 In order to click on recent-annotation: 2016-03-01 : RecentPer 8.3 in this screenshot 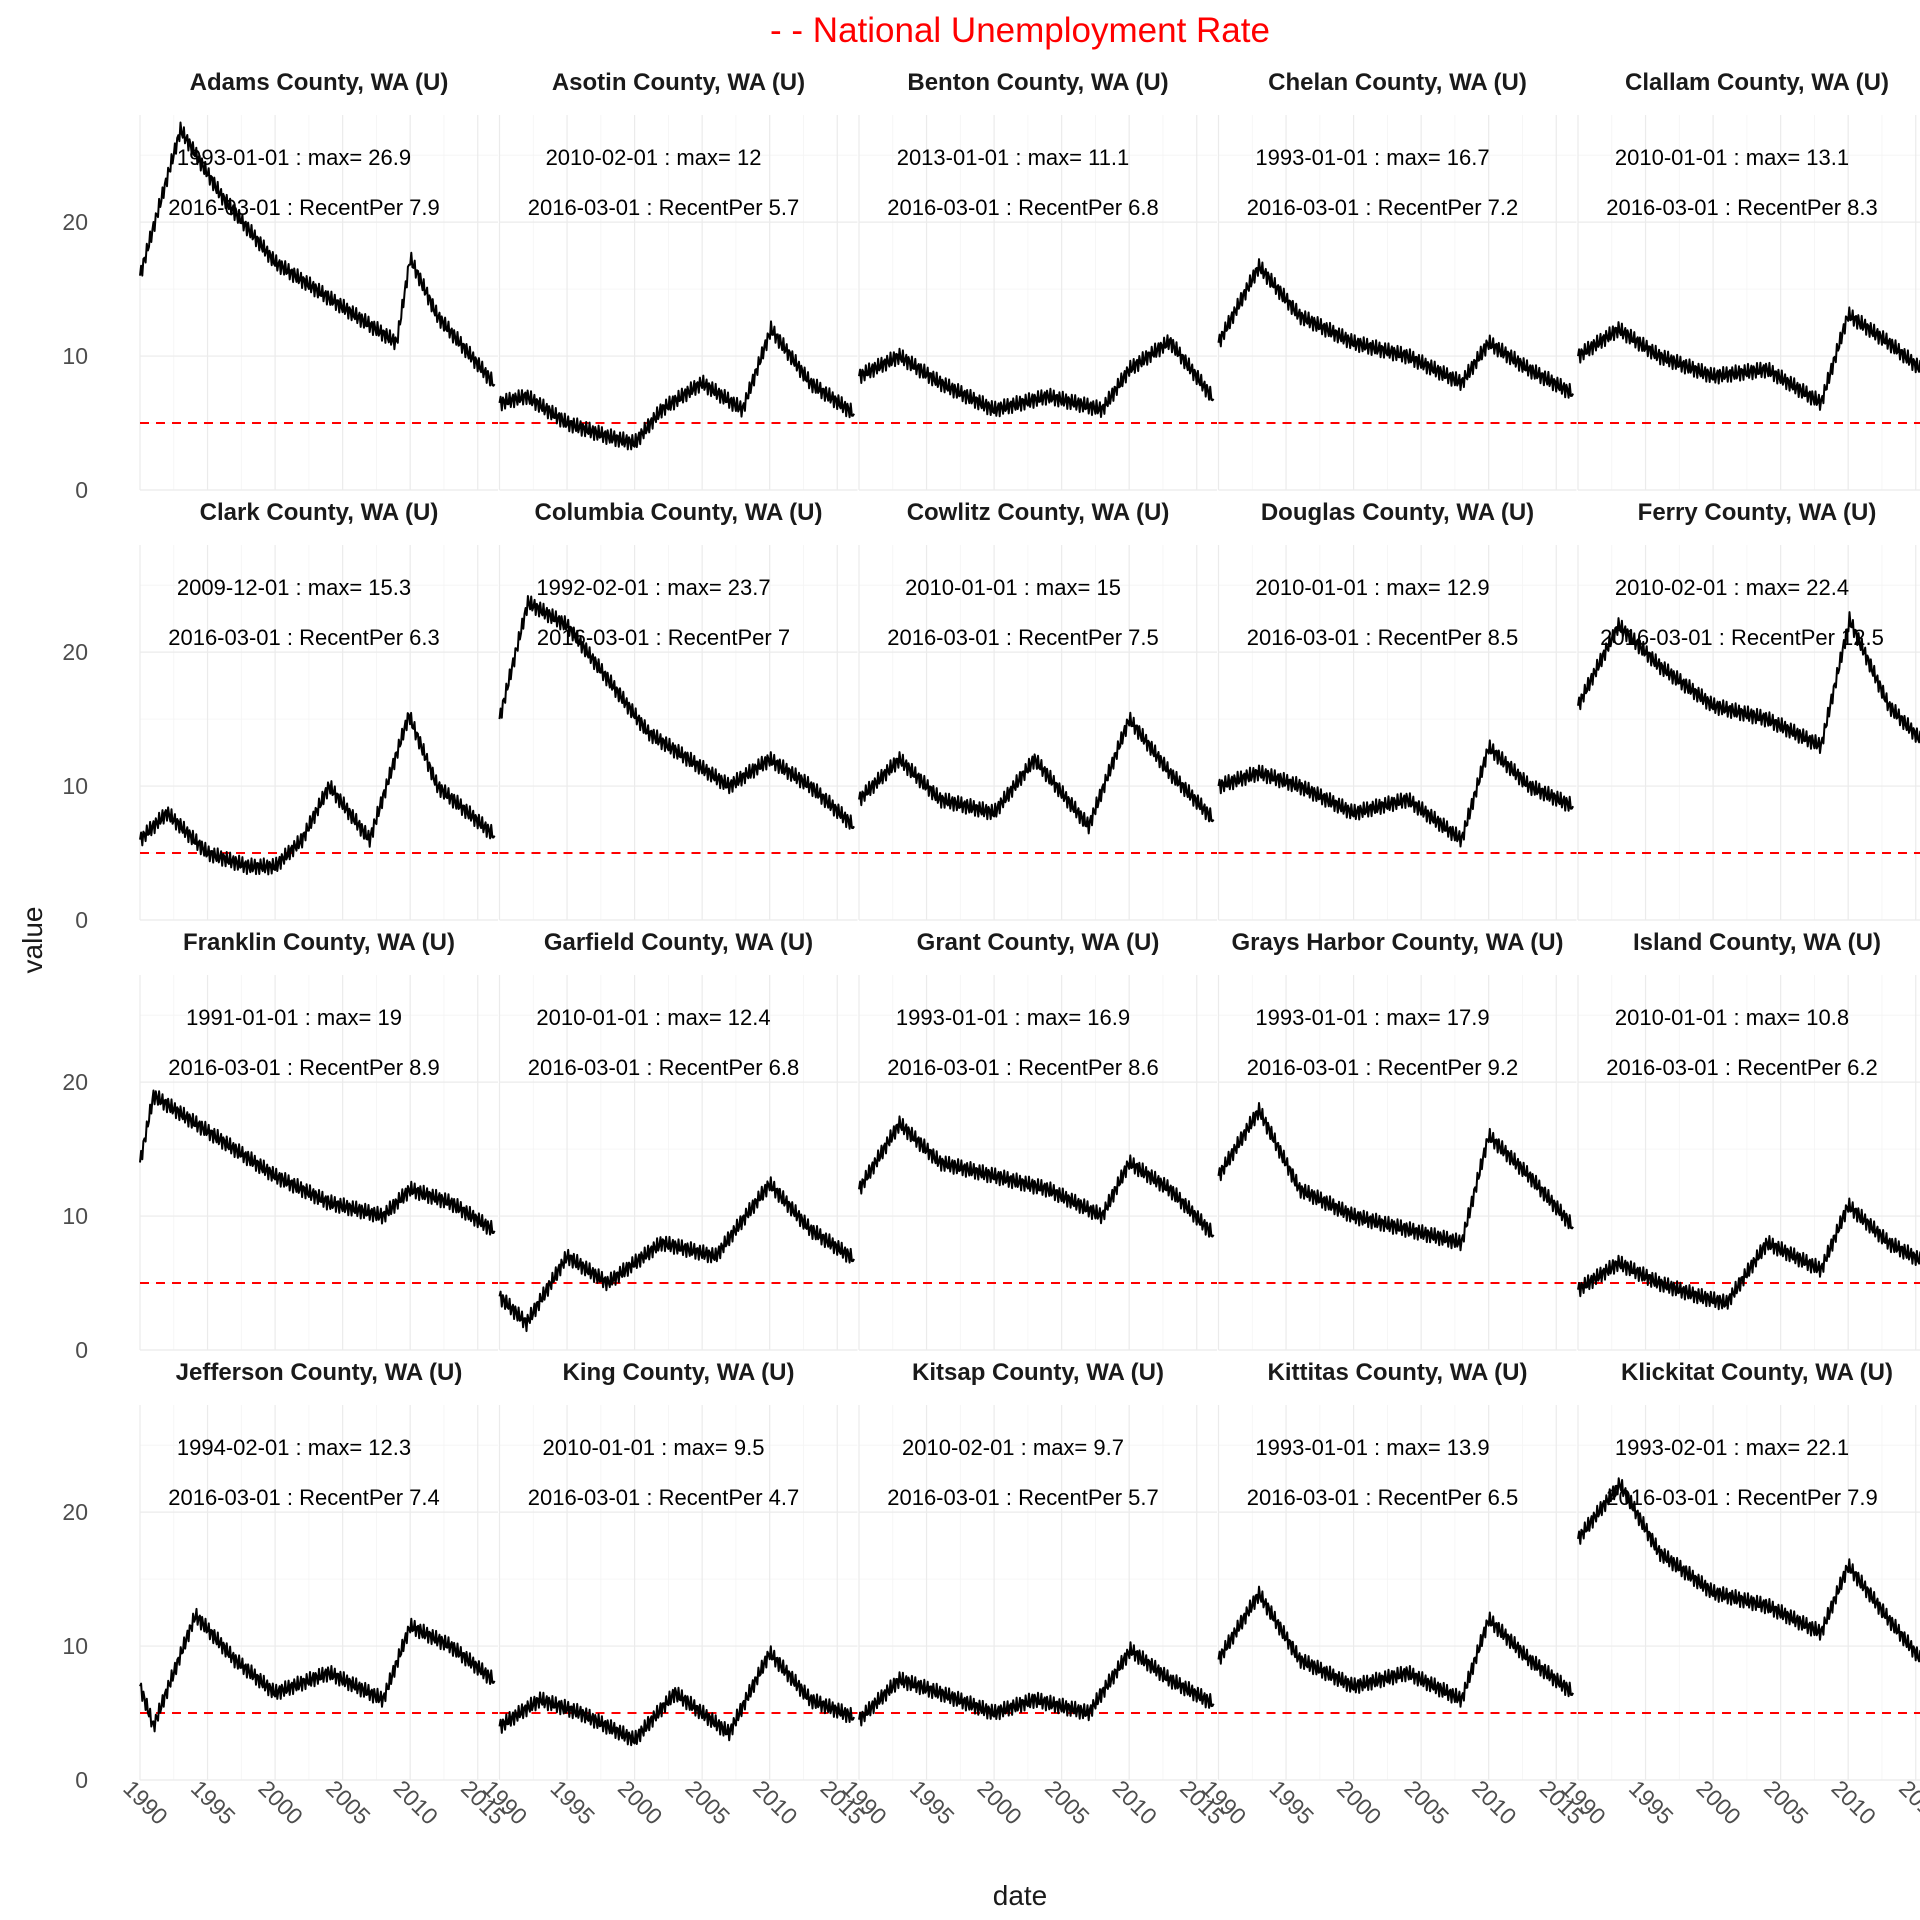, I will do `click(1742, 207)`.